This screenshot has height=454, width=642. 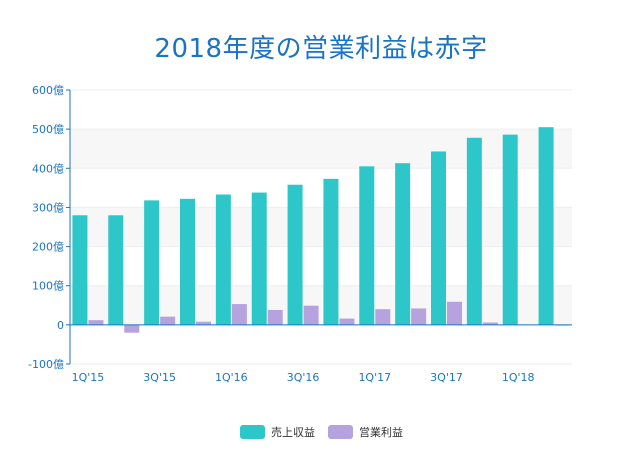 I want to click on y-tick-label: 500億, so click(x=48, y=129).